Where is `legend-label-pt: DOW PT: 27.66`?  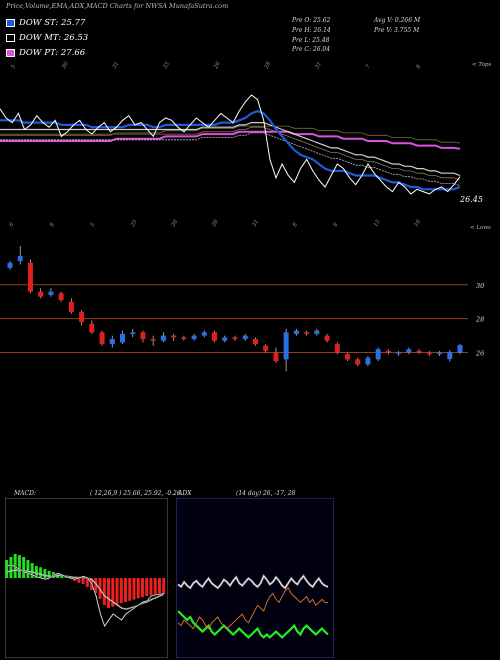 legend-label-pt: DOW PT: 27.66 is located at coordinates (52, 52).